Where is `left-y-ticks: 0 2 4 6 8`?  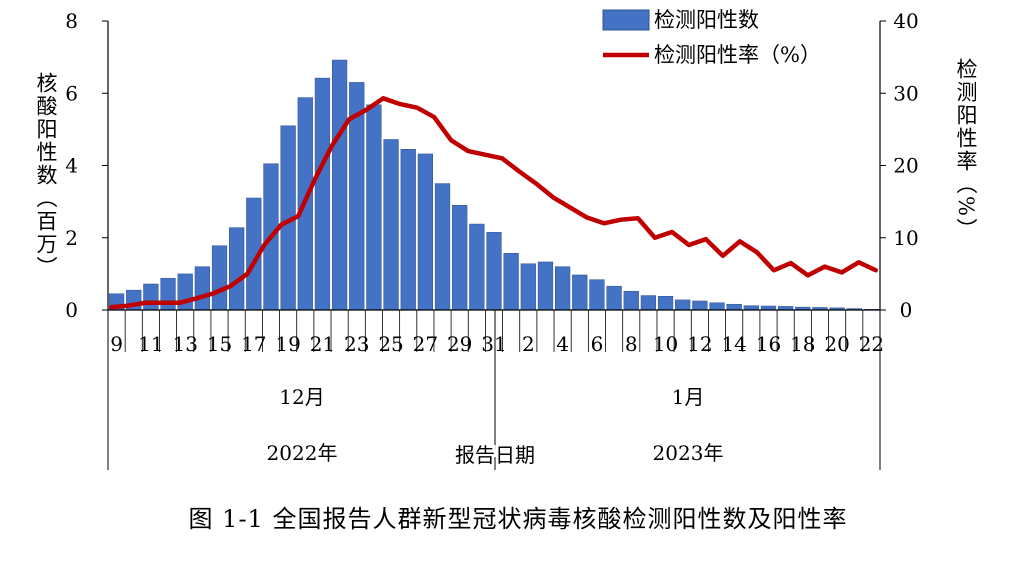
left-y-ticks: 0 2 4 6 8 is located at coordinates (86, 165).